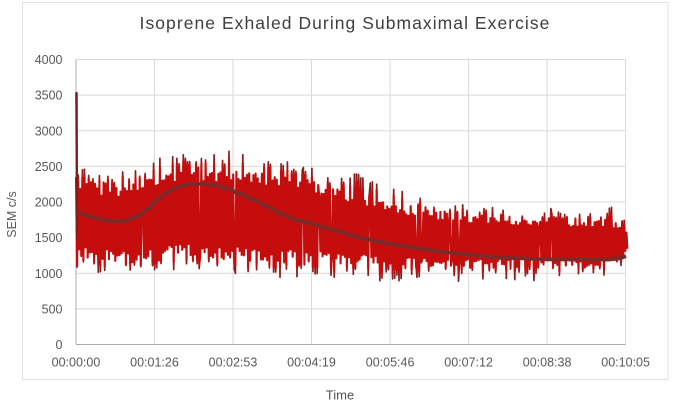 The width and height of the screenshot is (673, 406). I want to click on svg-text: 4000, so click(49, 60).